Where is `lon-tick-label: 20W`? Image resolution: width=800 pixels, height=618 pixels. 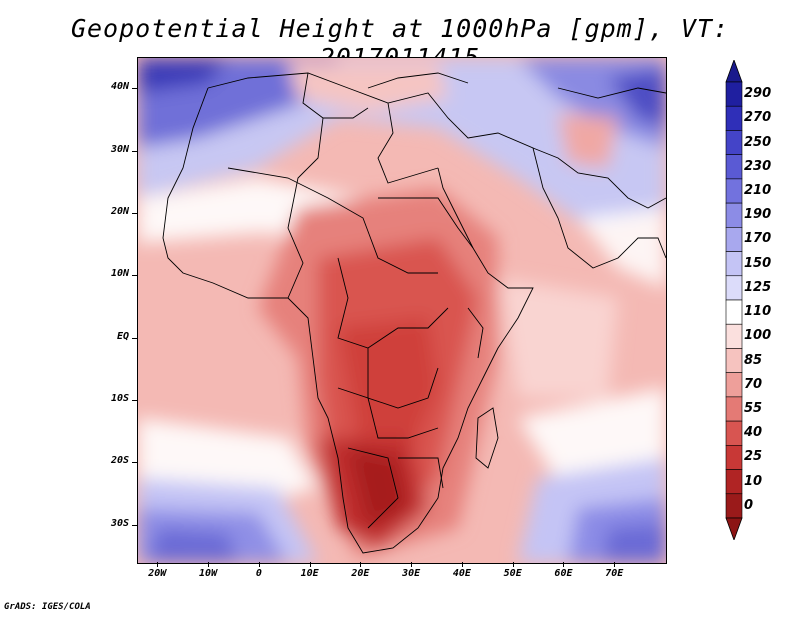
lon-tick-label: 20W is located at coordinates (157, 573).